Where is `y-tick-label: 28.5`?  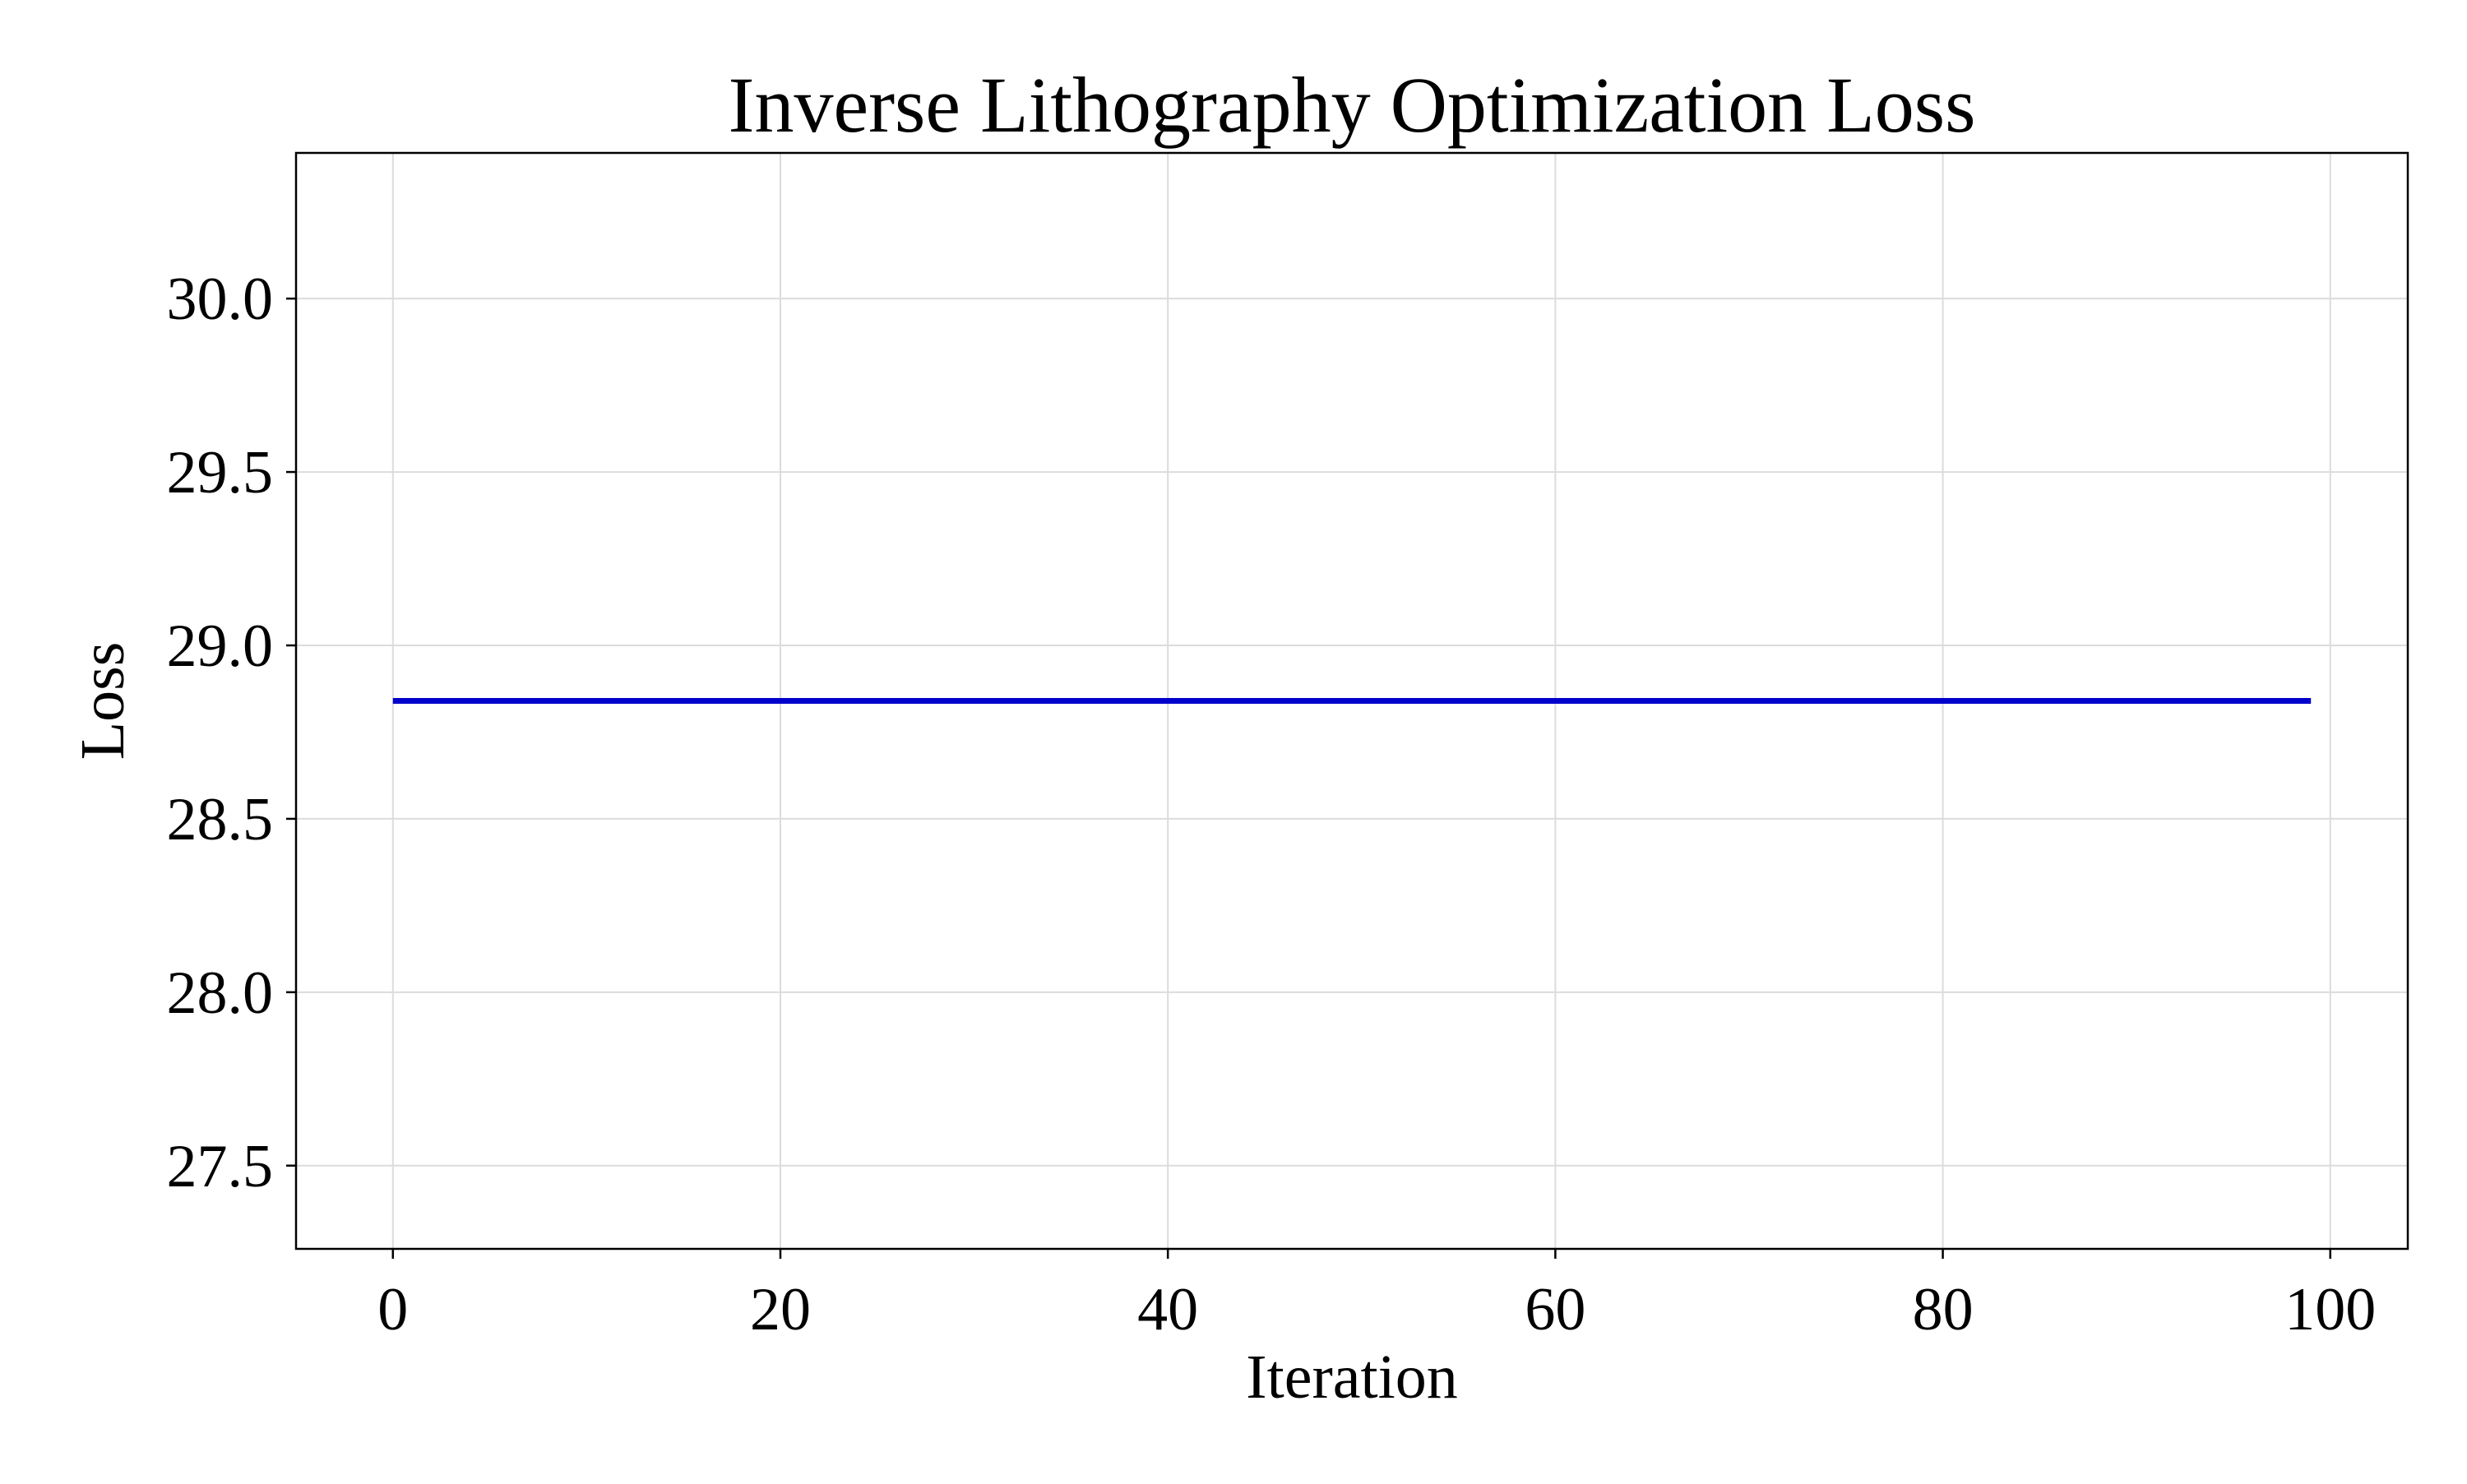 y-tick-label: 28.5 is located at coordinates (220, 820).